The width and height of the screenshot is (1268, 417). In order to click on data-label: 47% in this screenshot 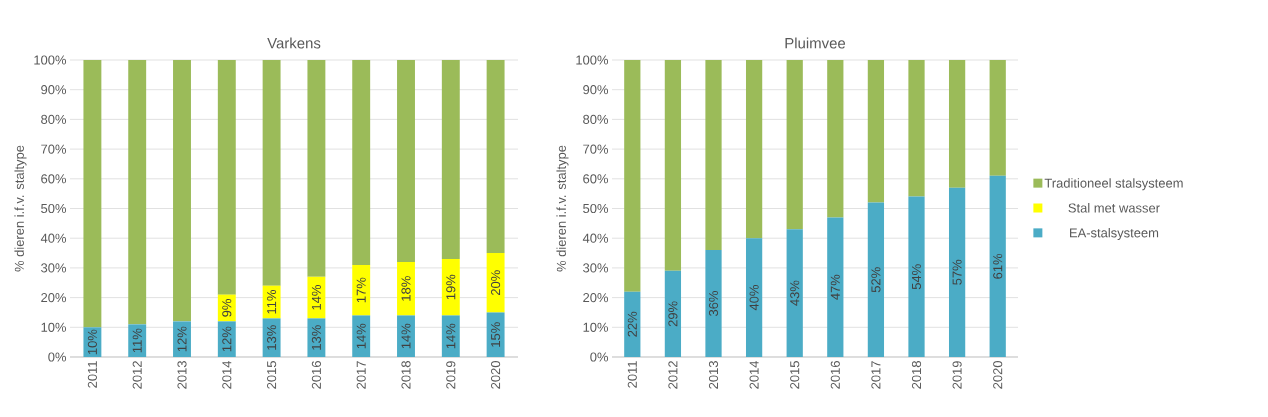, I will do `click(835, 287)`.